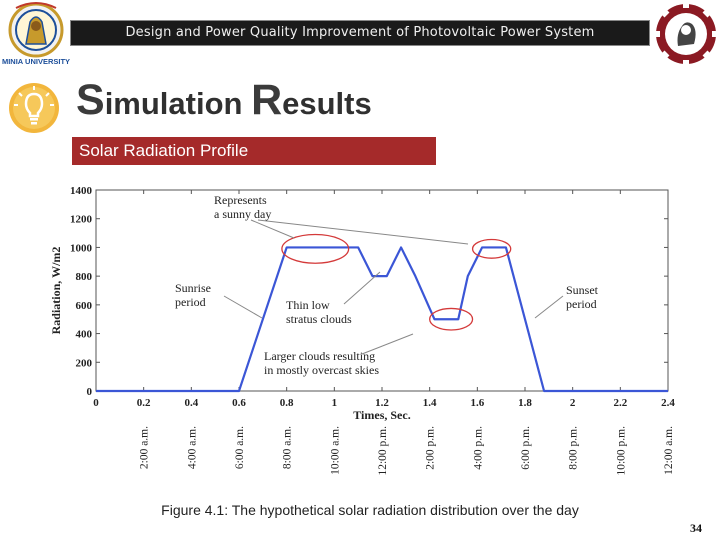  I want to click on x-tick-label: 2, so click(573, 403).